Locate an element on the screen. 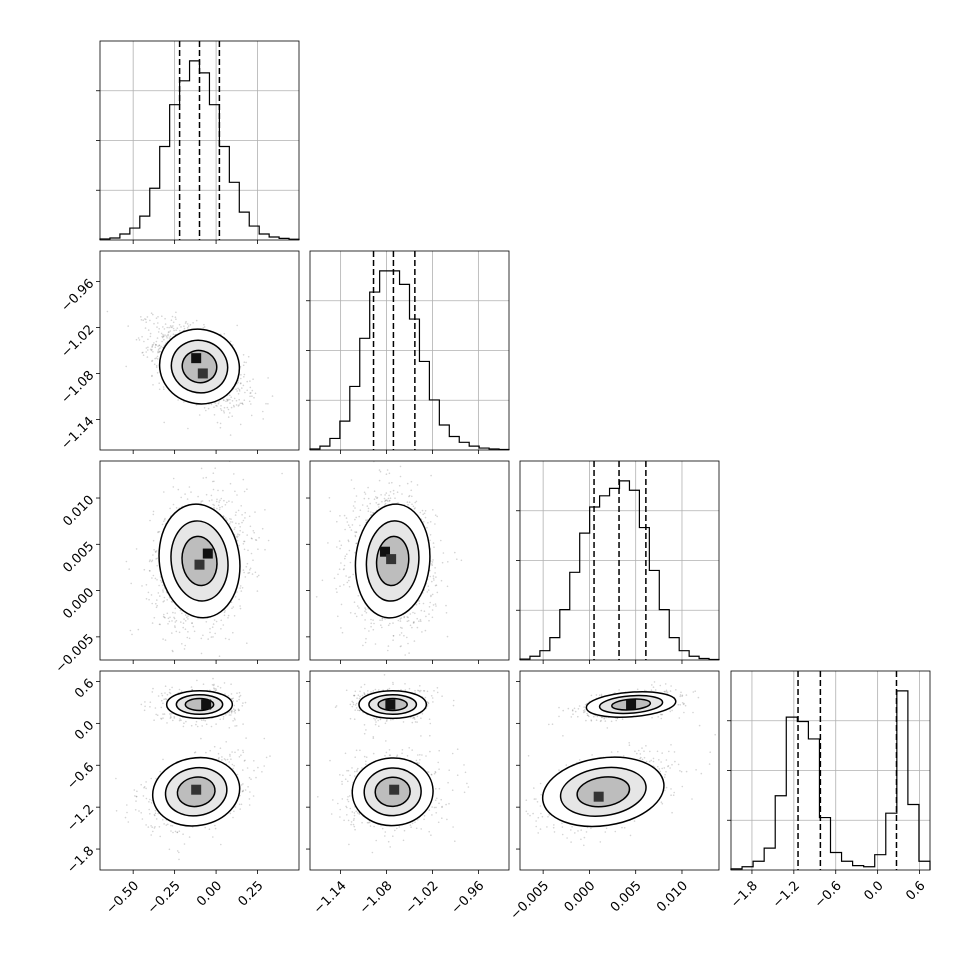 The image size is (970, 970). ytick-label: −0.6 is located at coordinates (80, 776).